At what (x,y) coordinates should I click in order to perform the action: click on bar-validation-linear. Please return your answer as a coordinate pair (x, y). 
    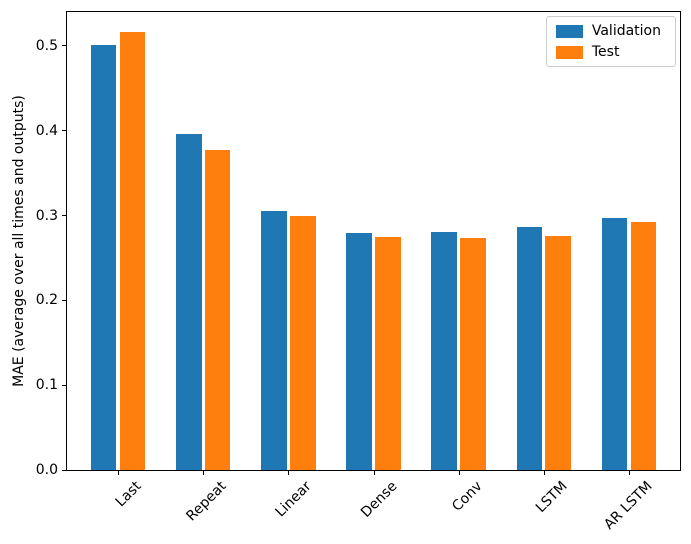
    Looking at the image, I should click on (274, 340).